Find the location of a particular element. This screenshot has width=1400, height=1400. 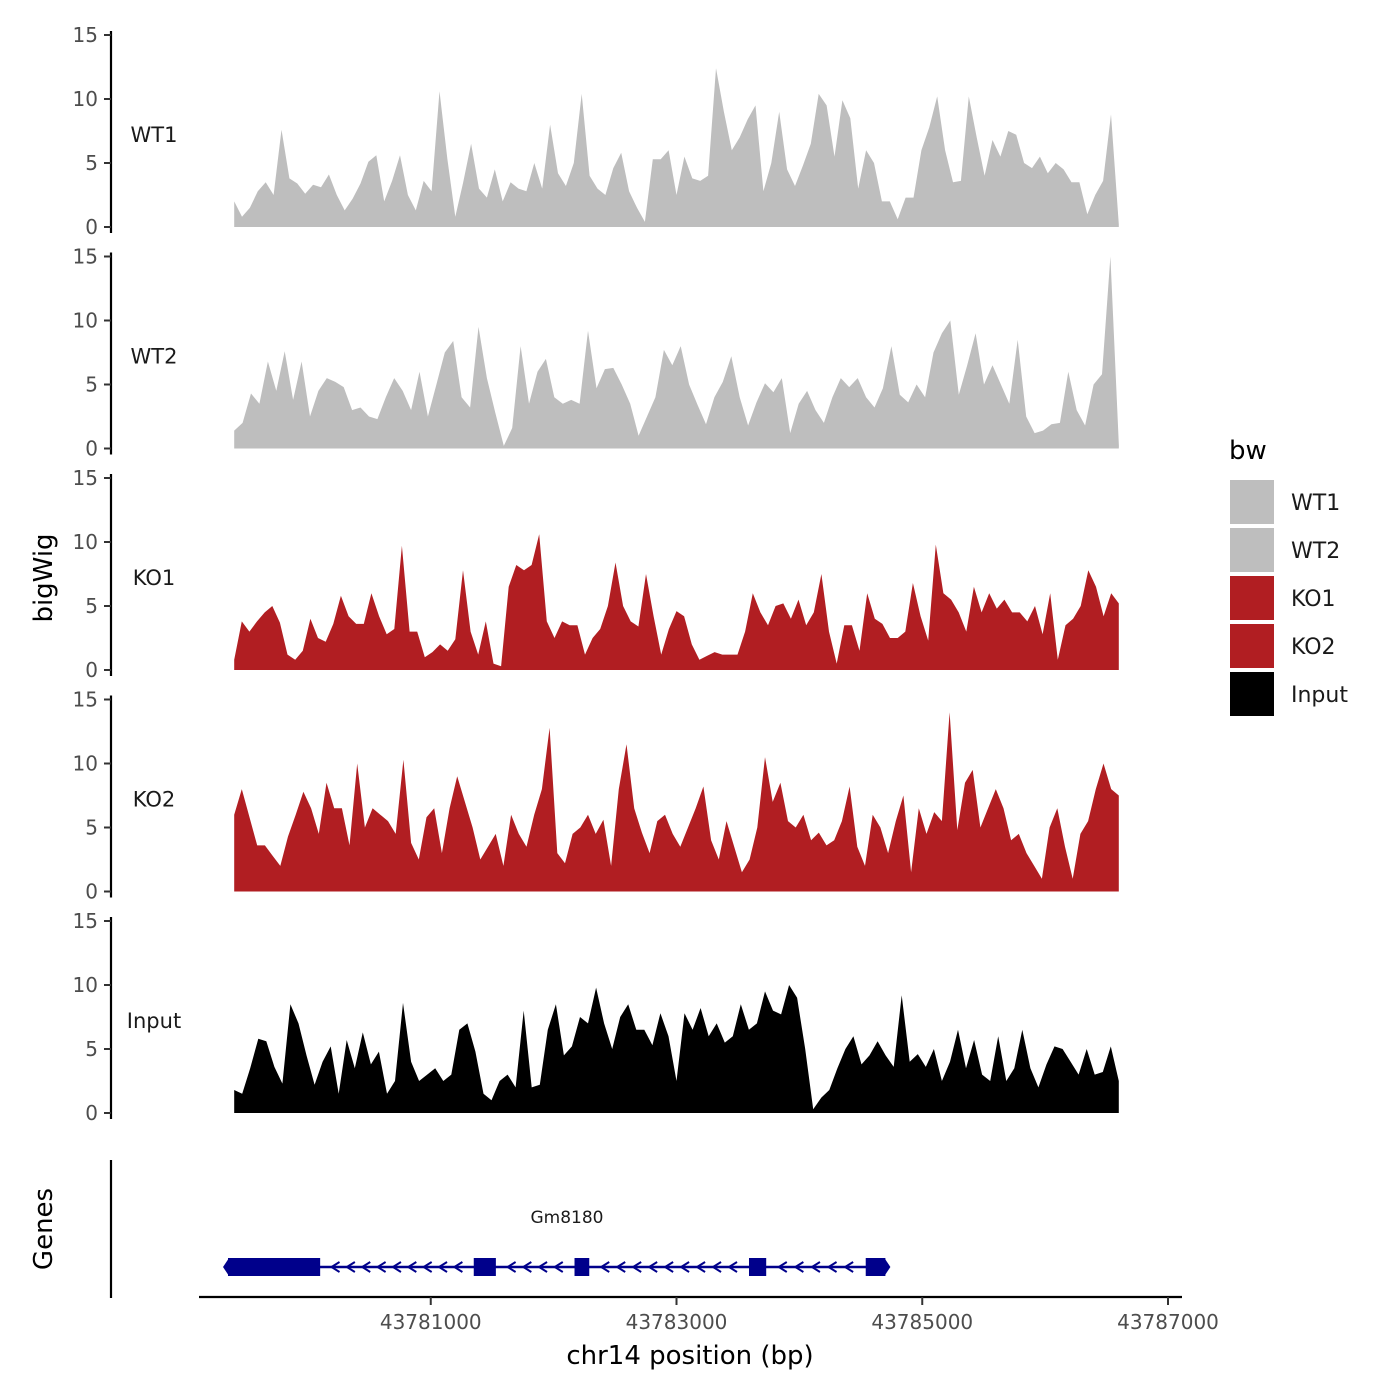

track-wt2: 0 5 10 15 WT2 is located at coordinates (596, 353).